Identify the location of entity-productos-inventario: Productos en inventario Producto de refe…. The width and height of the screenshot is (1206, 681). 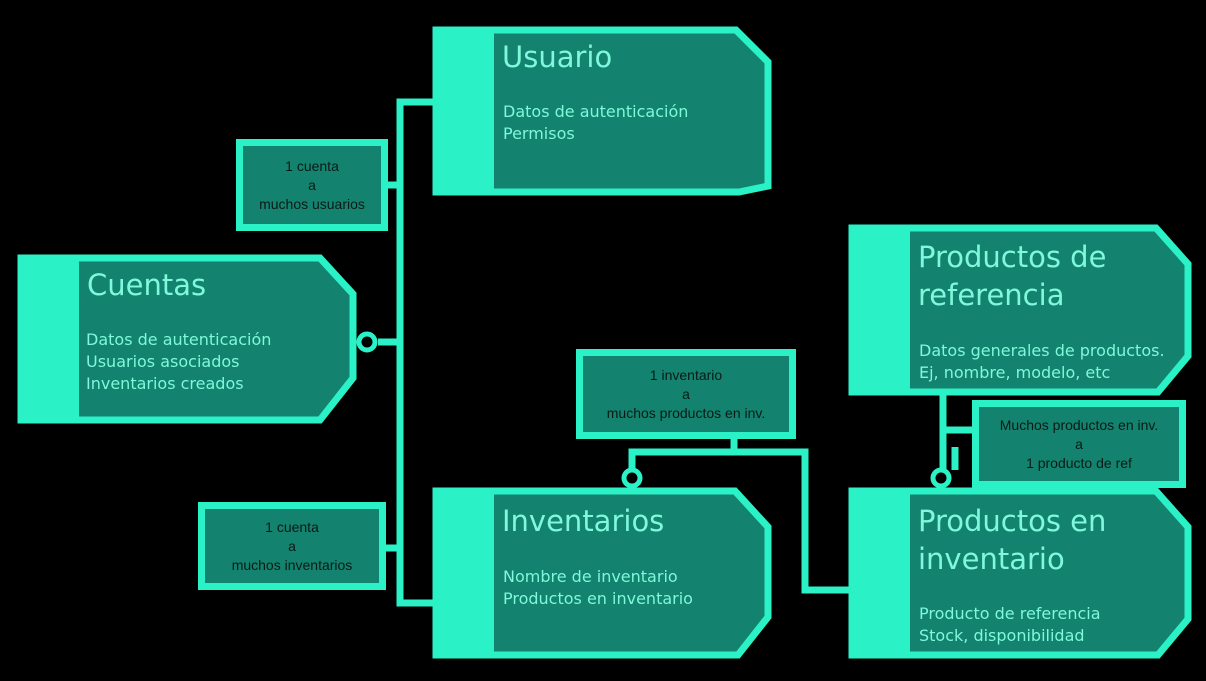
(1021, 574).